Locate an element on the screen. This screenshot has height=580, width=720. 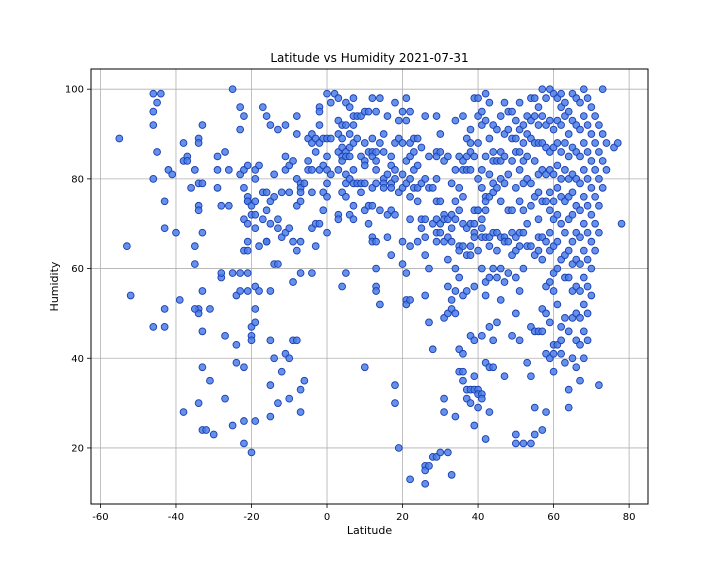
y-tick-label: 80 is located at coordinates (77, 179).